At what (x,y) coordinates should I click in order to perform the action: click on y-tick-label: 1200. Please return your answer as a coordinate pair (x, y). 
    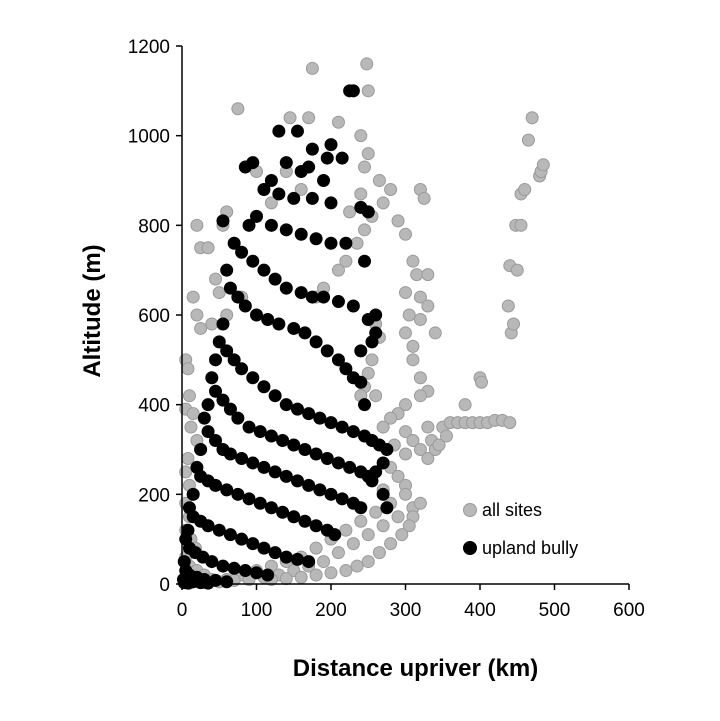
    Looking at the image, I should click on (149, 47).